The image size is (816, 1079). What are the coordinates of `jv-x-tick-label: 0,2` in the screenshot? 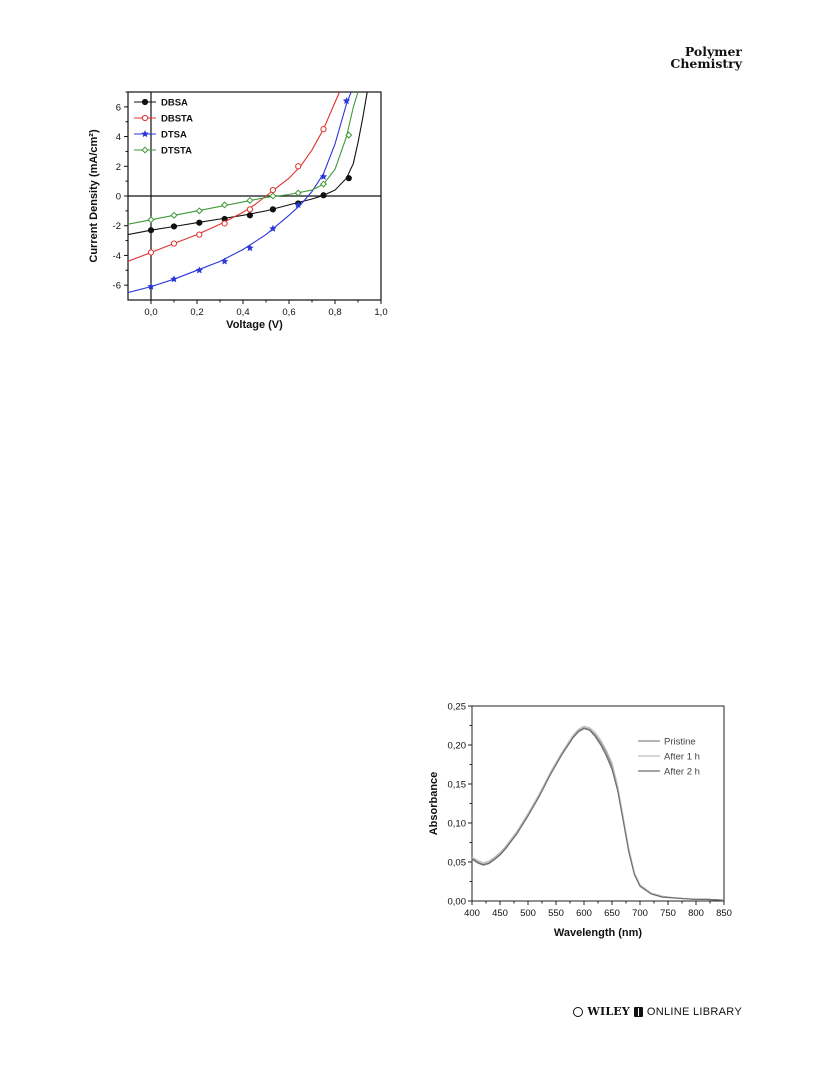 It's located at (196, 312).